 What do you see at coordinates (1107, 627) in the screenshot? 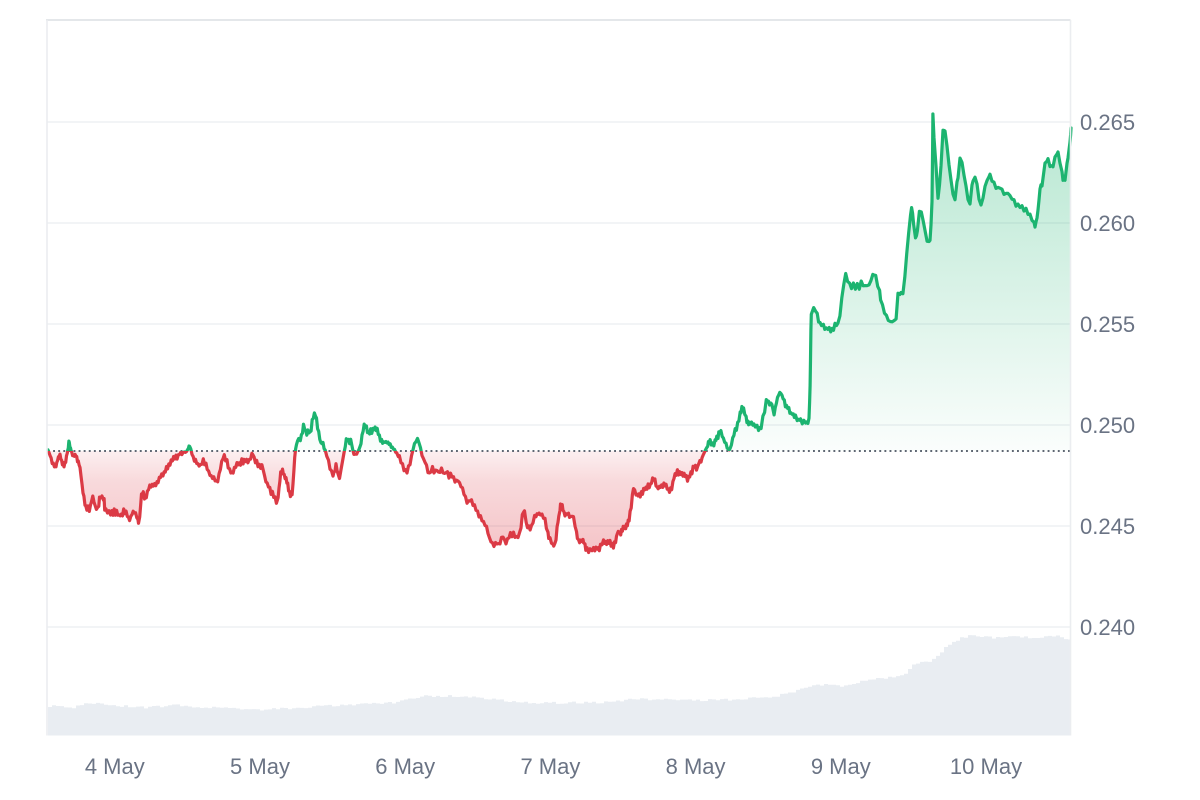
I see `svg-text: 0.240` at bounding box center [1107, 627].